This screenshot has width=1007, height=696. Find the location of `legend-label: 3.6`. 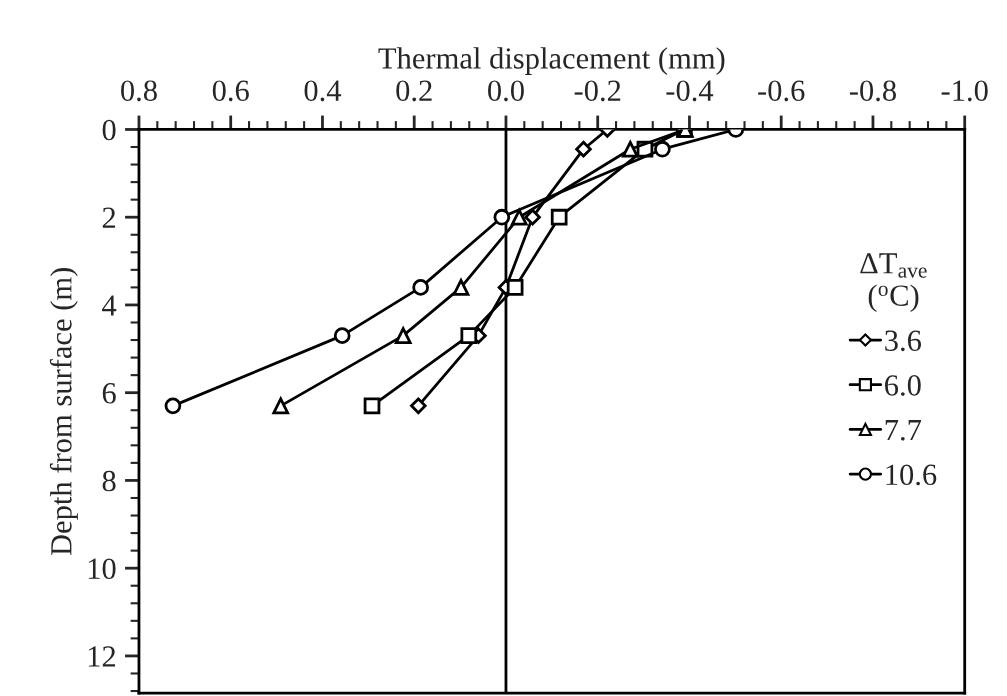

legend-label: 3.6 is located at coordinates (903, 341).